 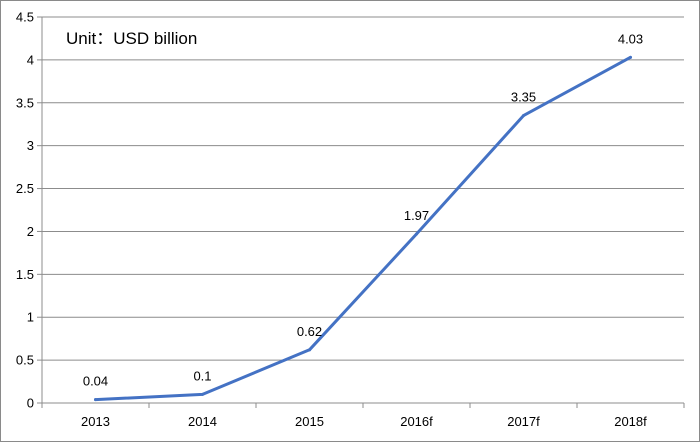 I want to click on data-label: 1.97, so click(x=416, y=215).